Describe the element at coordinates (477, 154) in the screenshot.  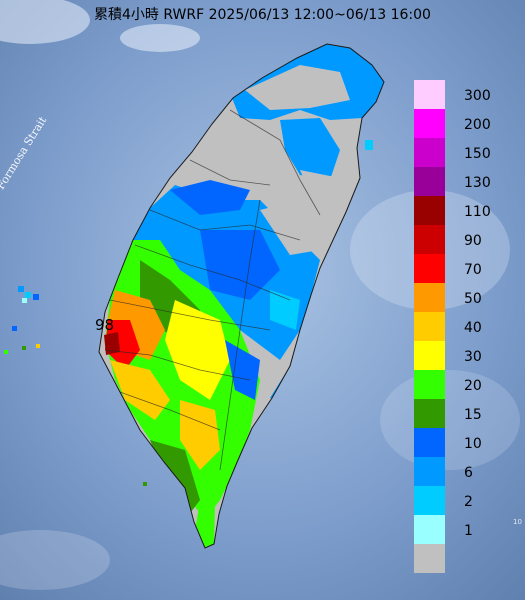
I see `legend-label: 150` at that location.